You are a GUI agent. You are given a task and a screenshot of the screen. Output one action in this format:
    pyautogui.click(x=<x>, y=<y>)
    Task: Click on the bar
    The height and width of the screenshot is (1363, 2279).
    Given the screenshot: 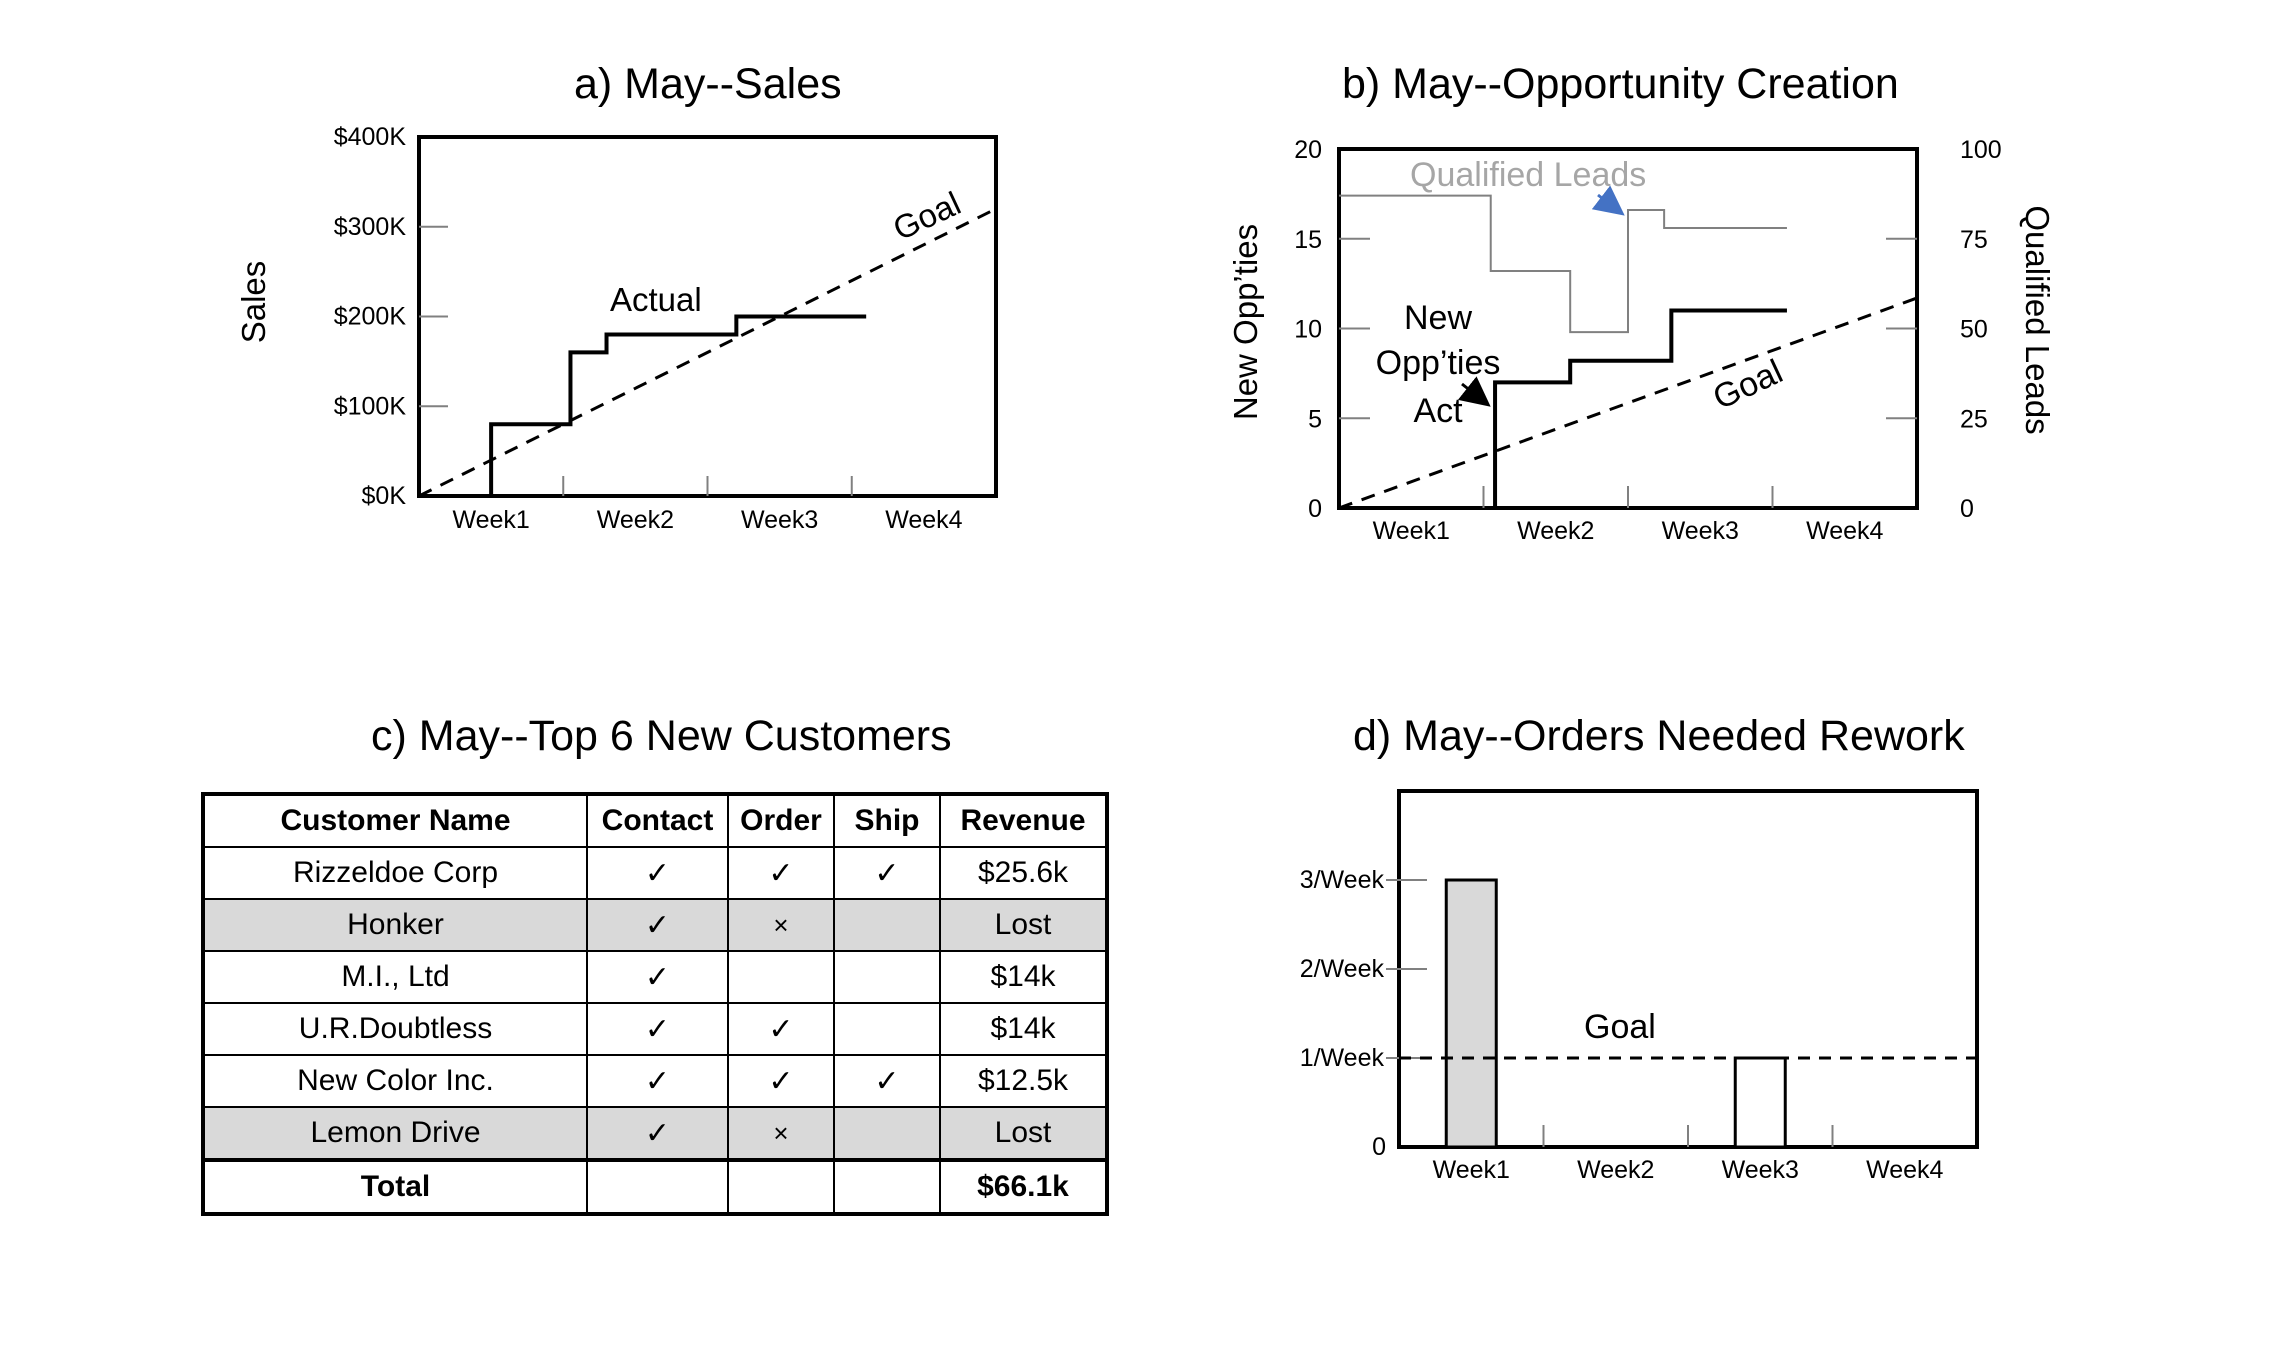 What is the action you would take?
    pyautogui.click(x=1760, y=1102)
    